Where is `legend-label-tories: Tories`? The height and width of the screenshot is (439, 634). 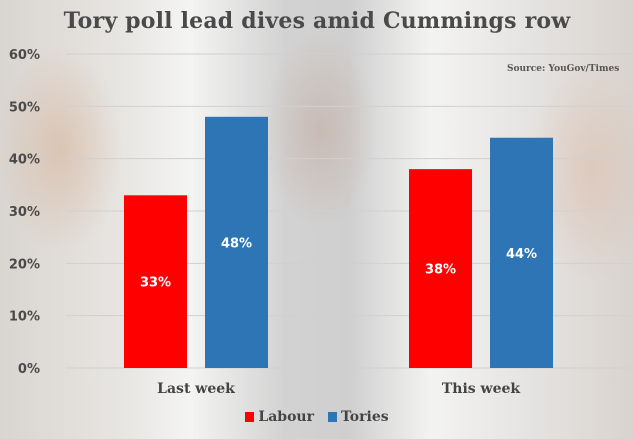
legend-label-tories: Tories is located at coordinates (364, 417).